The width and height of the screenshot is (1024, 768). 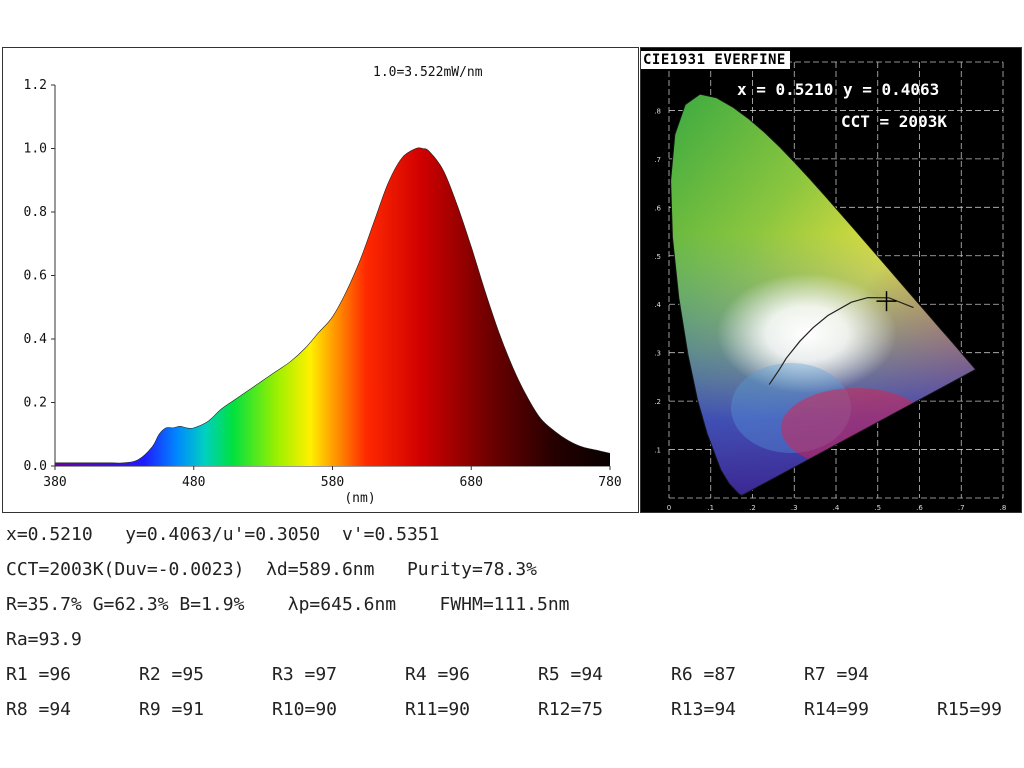 I want to click on x-tick-label: 580, so click(x=332, y=482).